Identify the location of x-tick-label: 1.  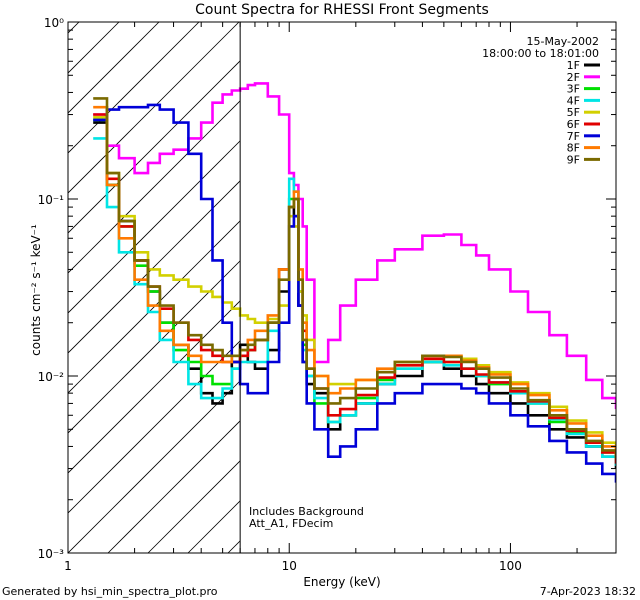
(68, 566).